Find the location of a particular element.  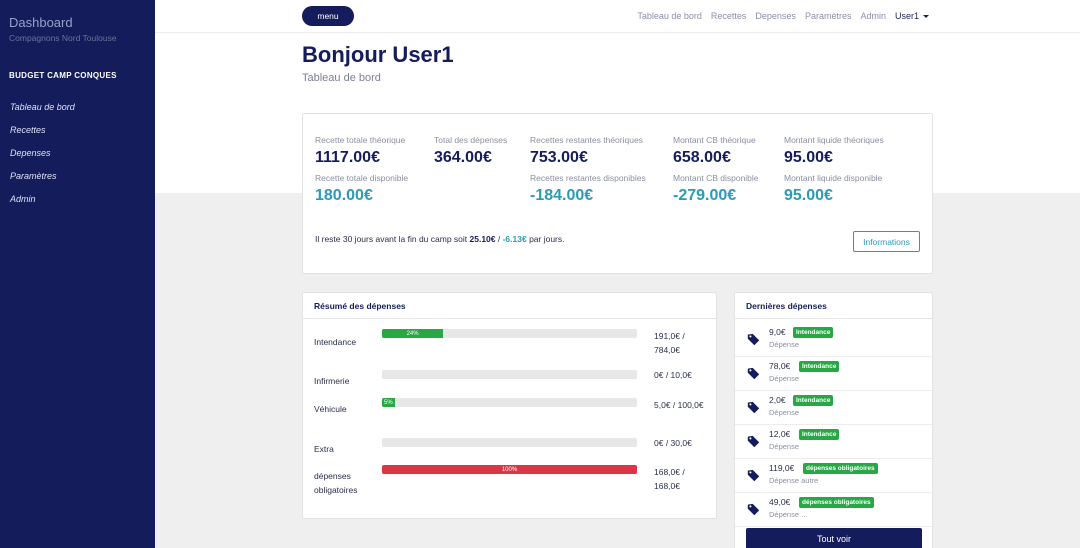

sidebar-subtitle: Compagnons Nord Toulouse is located at coordinates (63, 38).